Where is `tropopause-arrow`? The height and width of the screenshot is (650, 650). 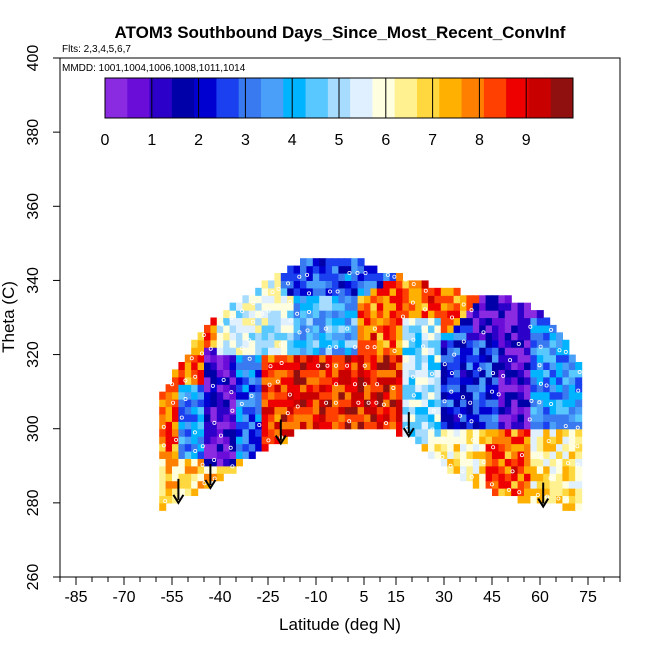
tropopause-arrow is located at coordinates (280, 432).